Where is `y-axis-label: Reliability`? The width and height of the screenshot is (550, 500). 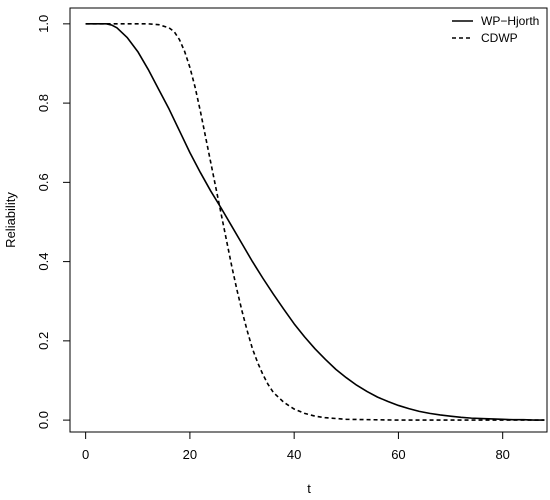
y-axis-label: Reliability is located at coordinates (10, 220).